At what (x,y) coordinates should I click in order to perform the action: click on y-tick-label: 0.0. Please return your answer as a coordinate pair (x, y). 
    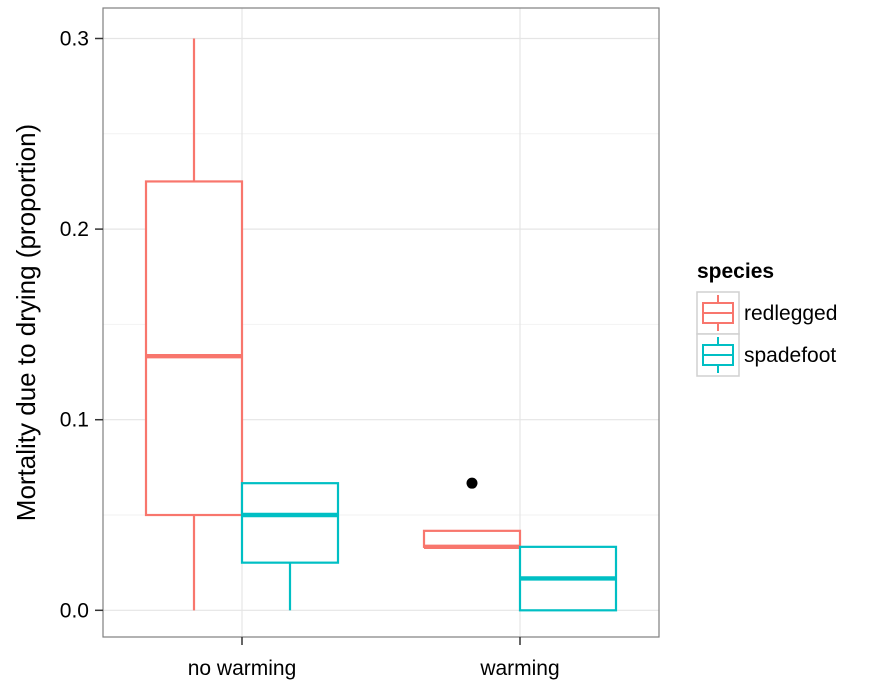
    Looking at the image, I should click on (74, 610).